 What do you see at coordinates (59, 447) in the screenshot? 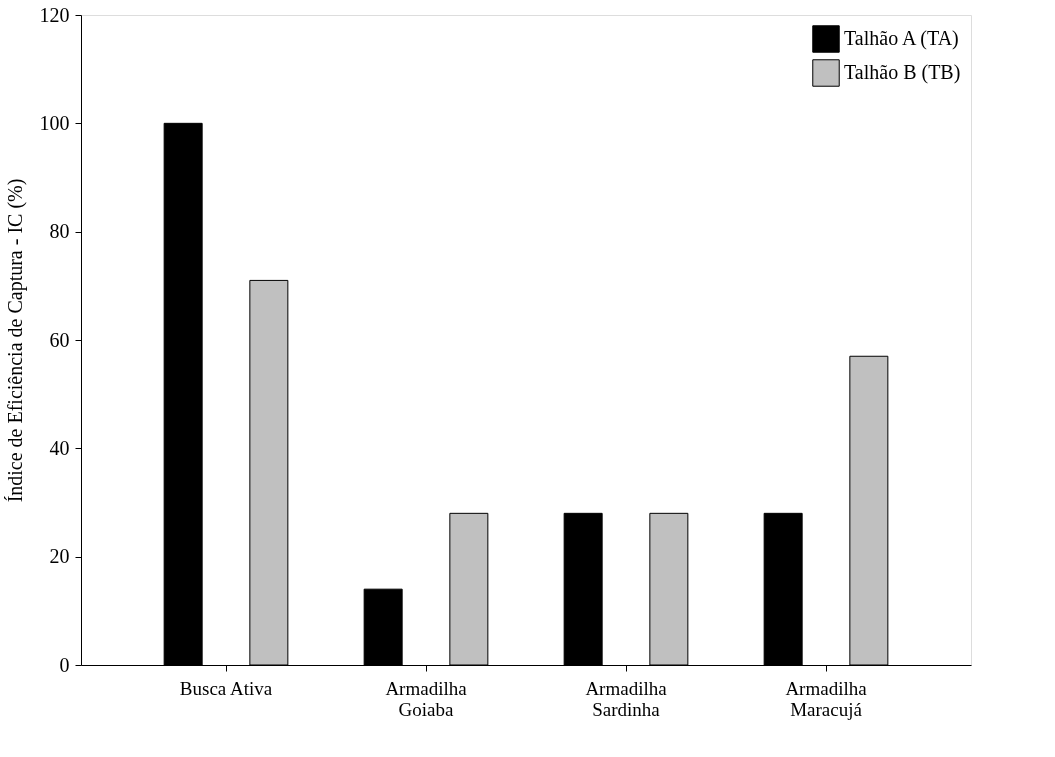
I see `y-tick-label: 40` at bounding box center [59, 447].